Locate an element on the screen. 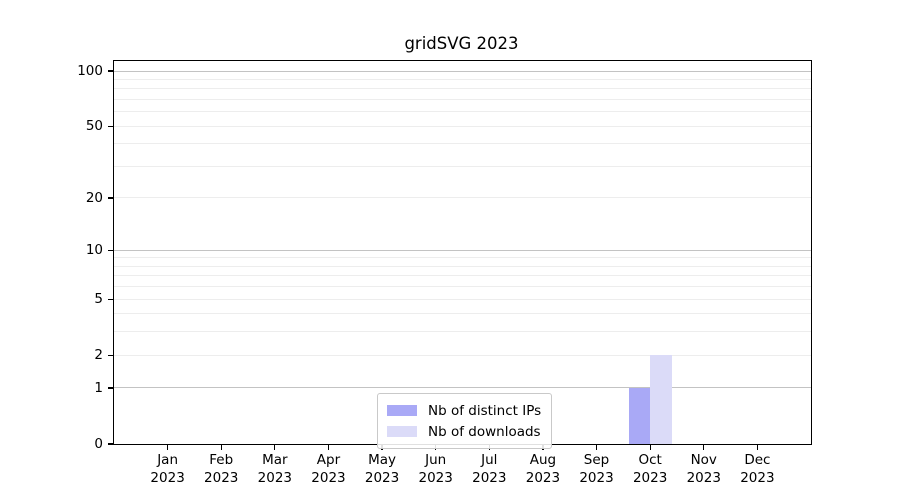  x-tick-month: Jul is located at coordinates (489, 460).